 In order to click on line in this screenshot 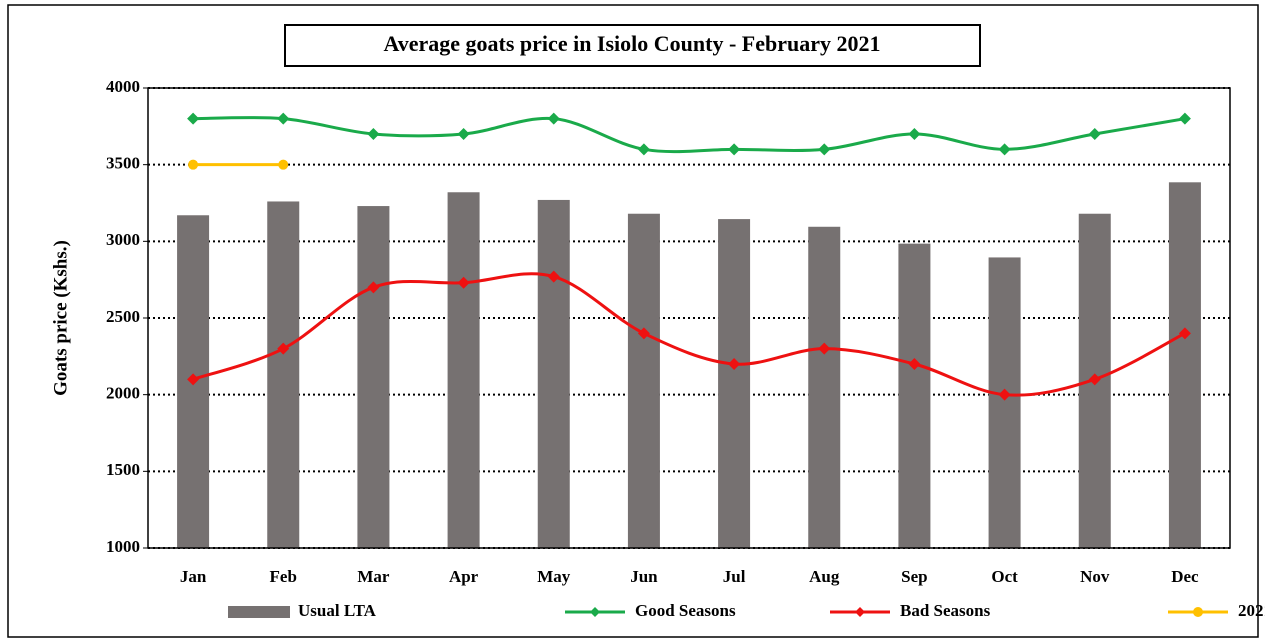, I will do `click(689, 135)`.